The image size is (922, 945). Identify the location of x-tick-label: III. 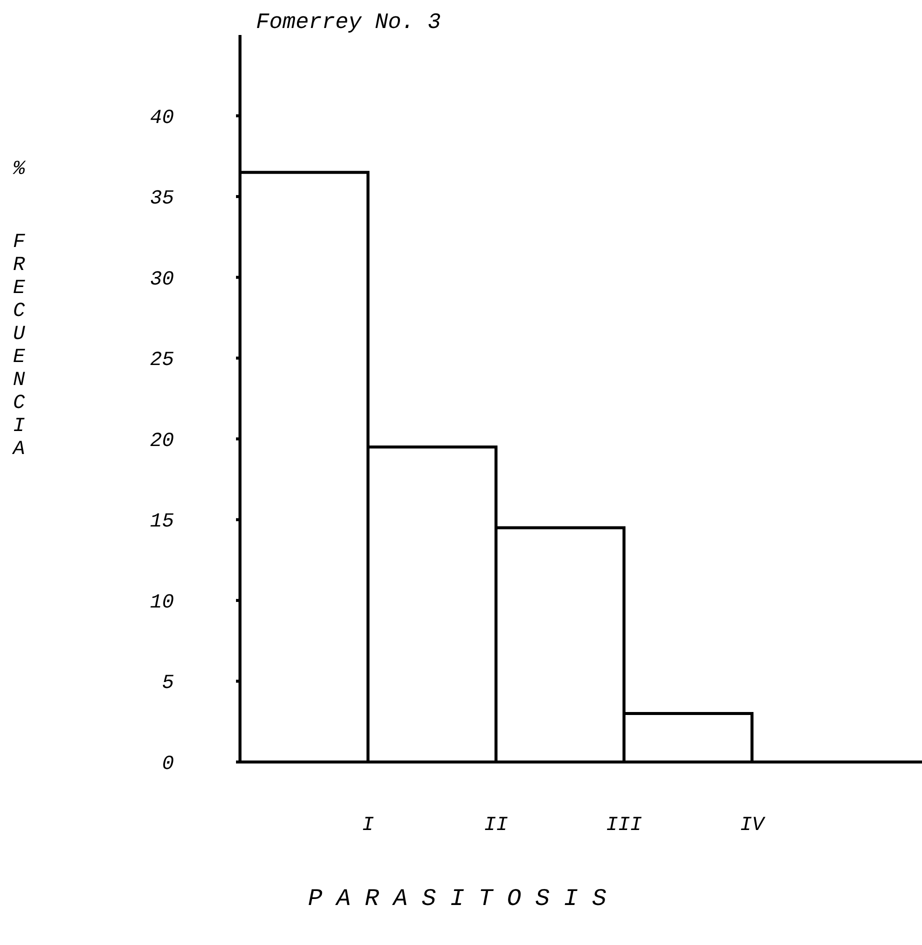
(624, 825).